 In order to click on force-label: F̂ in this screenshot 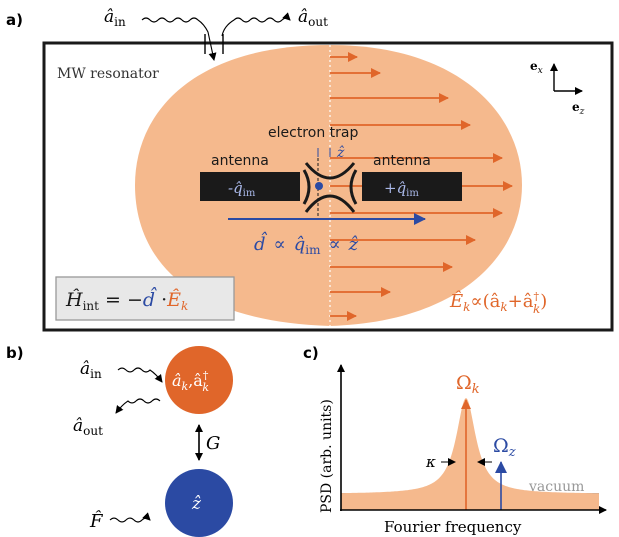, I will do `click(96, 521)`.